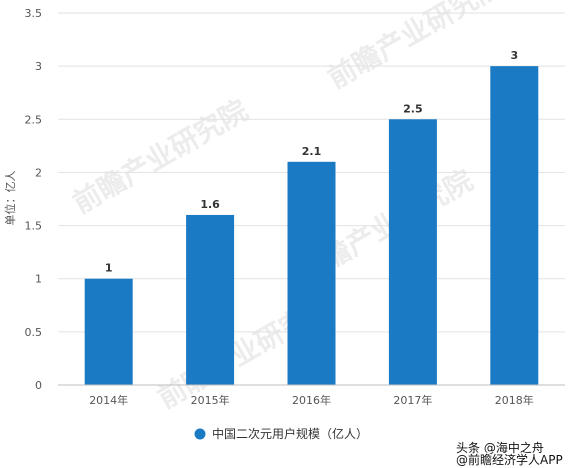 The width and height of the screenshot is (570, 468). What do you see at coordinates (38, 172) in the screenshot?
I see `y-tick-label: 2` at bounding box center [38, 172].